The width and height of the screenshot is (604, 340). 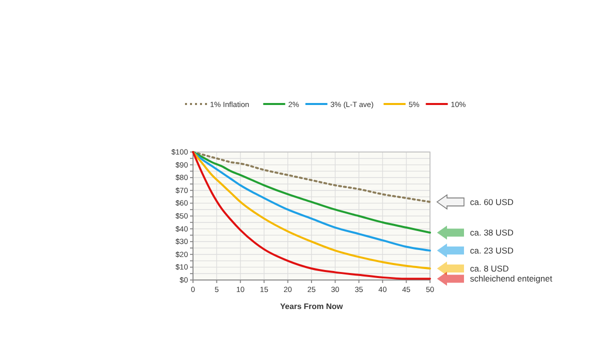 What do you see at coordinates (492, 251) in the screenshot?
I see `text: ca. 23 USD` at bounding box center [492, 251].